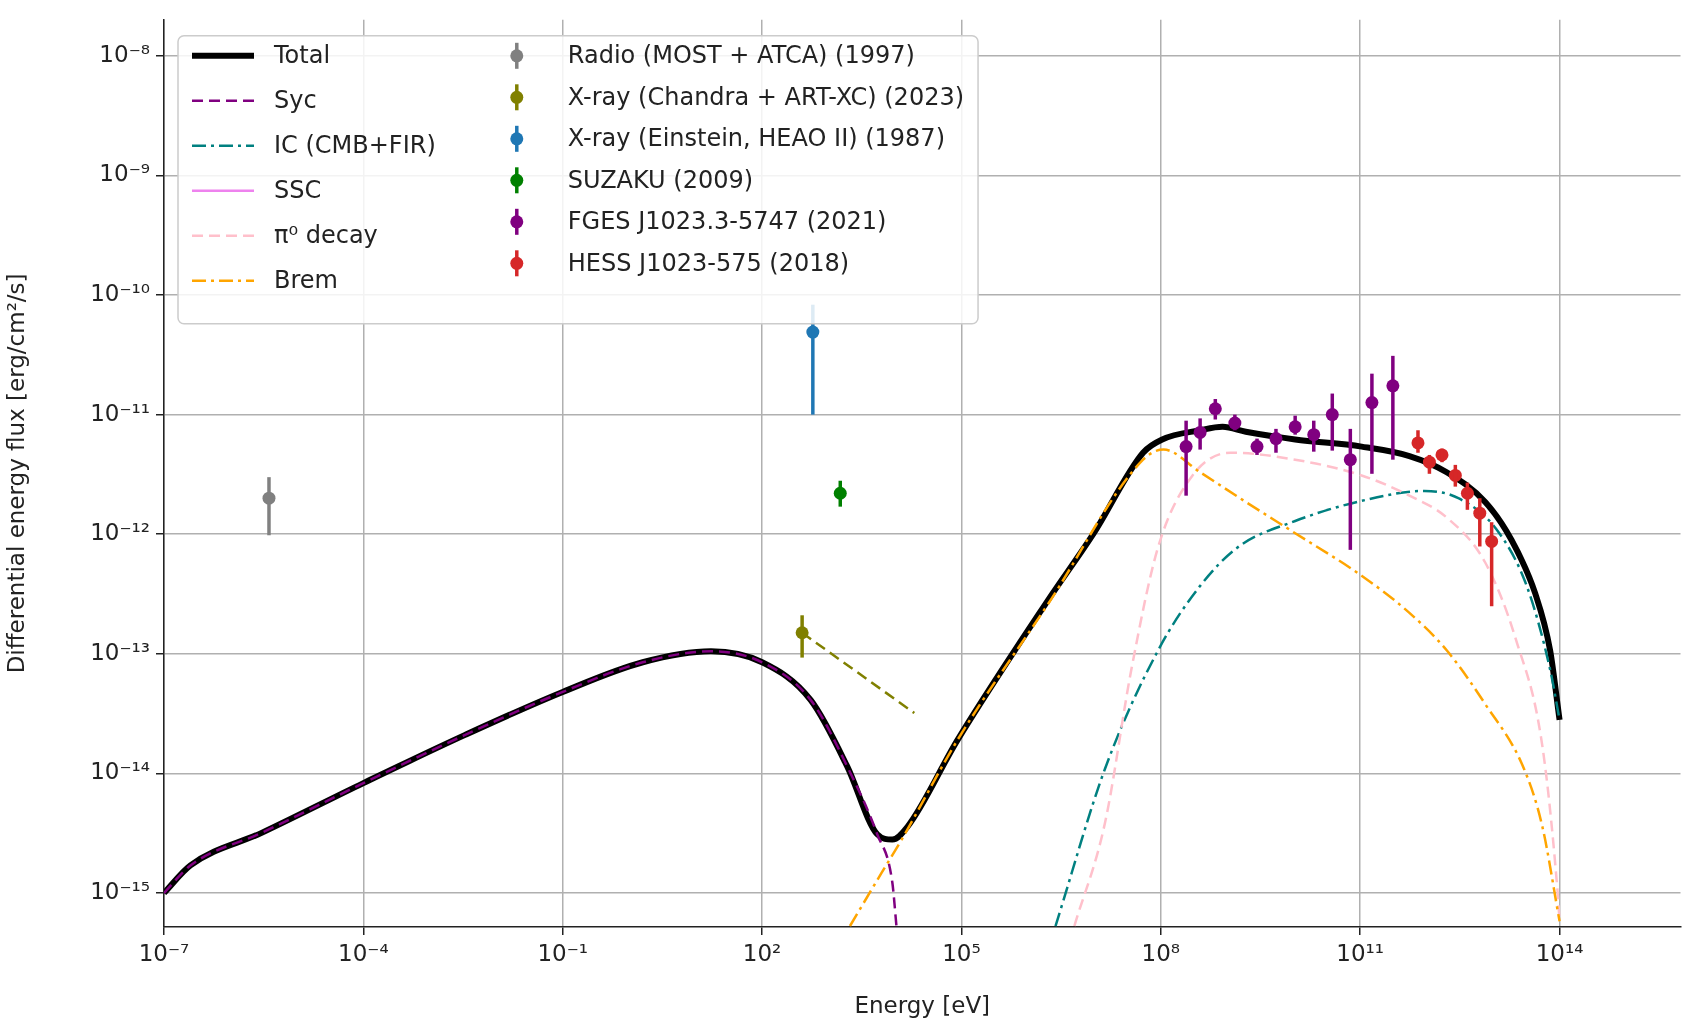 The image size is (1687, 1025). Describe the element at coordinates (302, 55) in the screenshot. I see `legend-label: Total` at that location.